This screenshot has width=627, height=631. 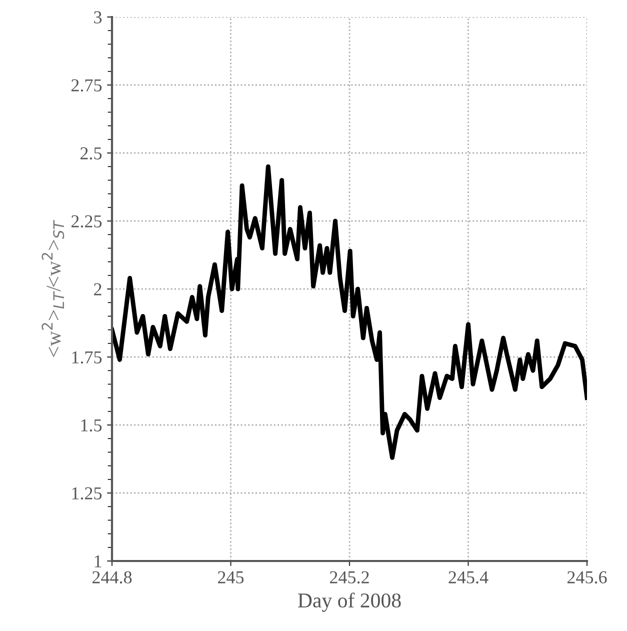 What do you see at coordinates (98, 561) in the screenshot?
I see `y-tick-label: 1` at bounding box center [98, 561].